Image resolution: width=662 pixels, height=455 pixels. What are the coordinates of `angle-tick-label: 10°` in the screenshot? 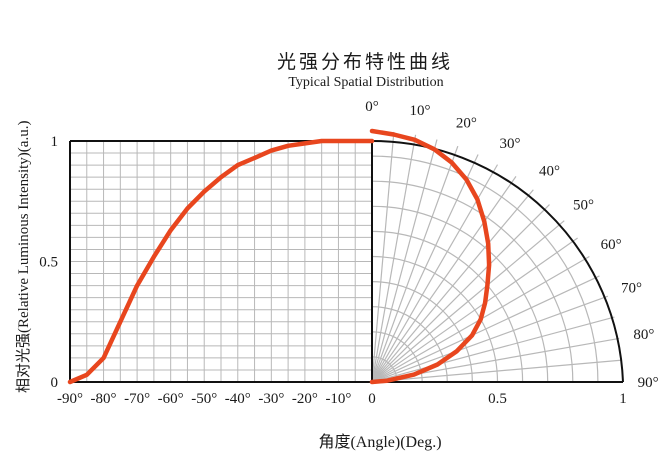 It's located at (419, 111).